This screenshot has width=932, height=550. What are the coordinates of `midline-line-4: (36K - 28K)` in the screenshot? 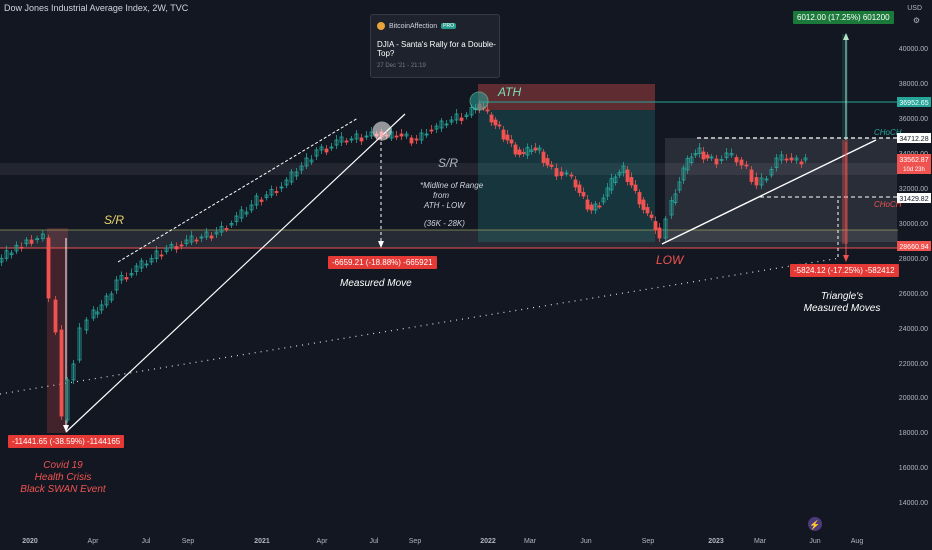 It's located at (444, 223).